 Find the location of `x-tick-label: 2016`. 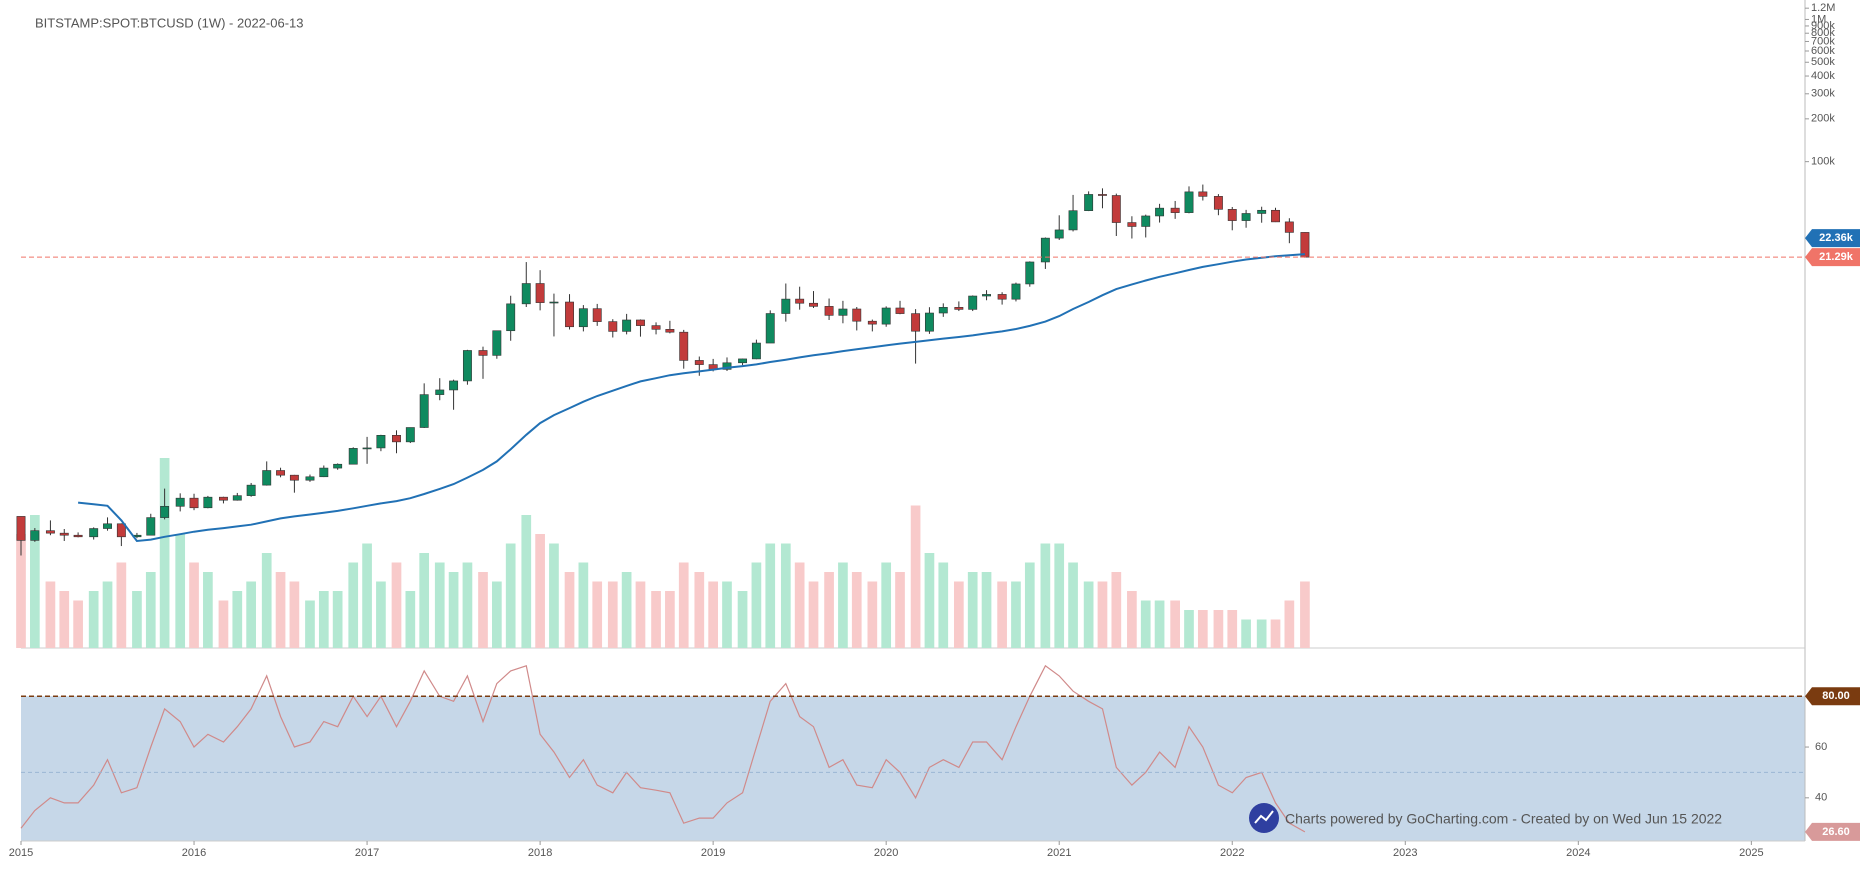

x-tick-label: 2016 is located at coordinates (194, 853).